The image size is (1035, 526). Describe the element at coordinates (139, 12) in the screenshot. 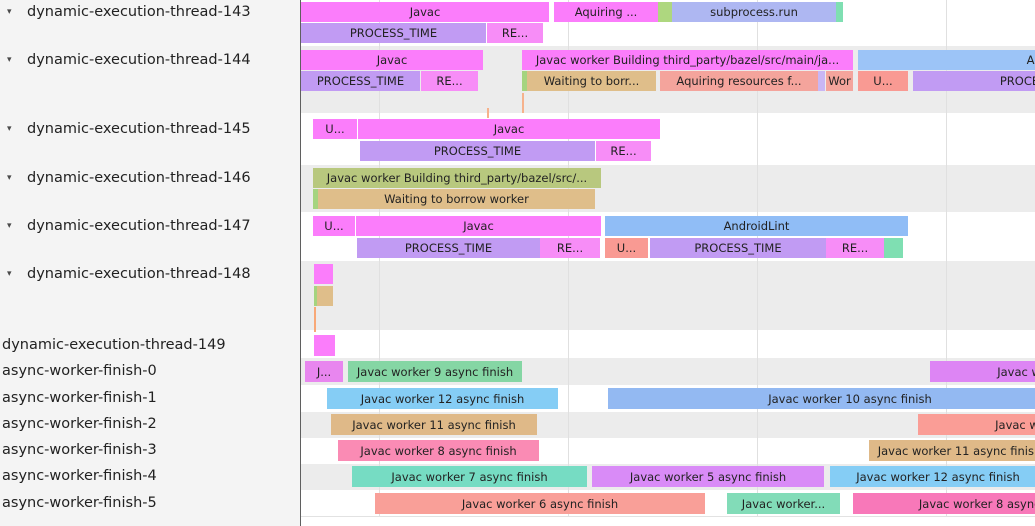

I see `track-label-text: dynamic-execution-thread-143` at that location.